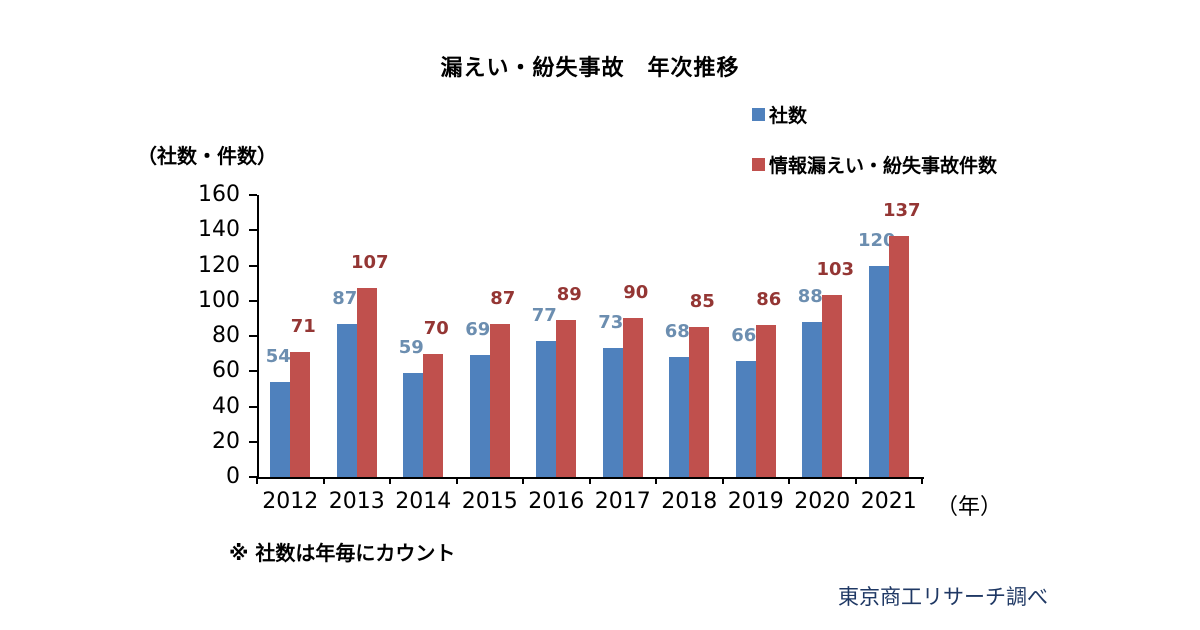  I want to click on bar-value-incidents: 89, so click(569, 295).